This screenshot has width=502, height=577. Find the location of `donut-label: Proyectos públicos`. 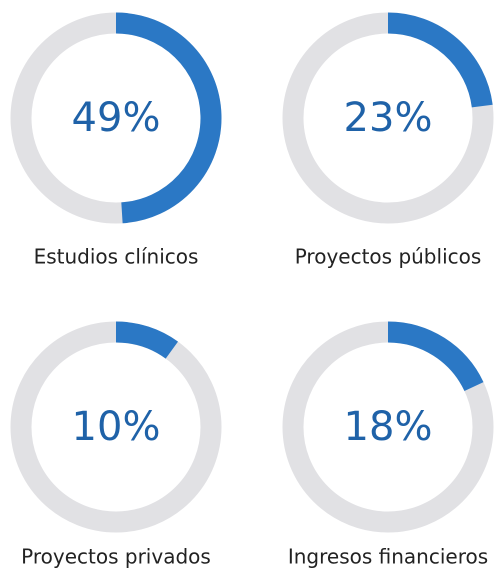

donut-label: Proyectos públicos is located at coordinates (388, 257).